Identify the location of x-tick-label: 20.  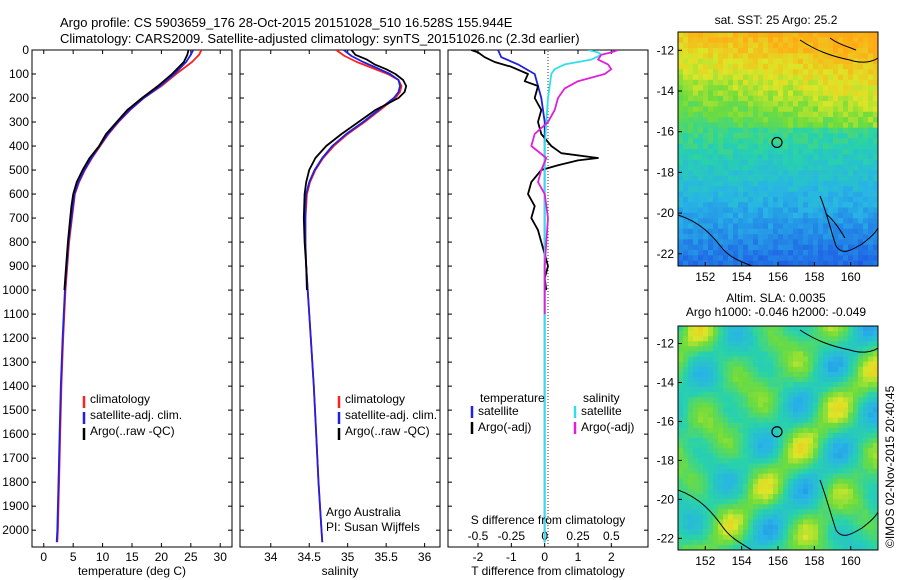
(162, 557).